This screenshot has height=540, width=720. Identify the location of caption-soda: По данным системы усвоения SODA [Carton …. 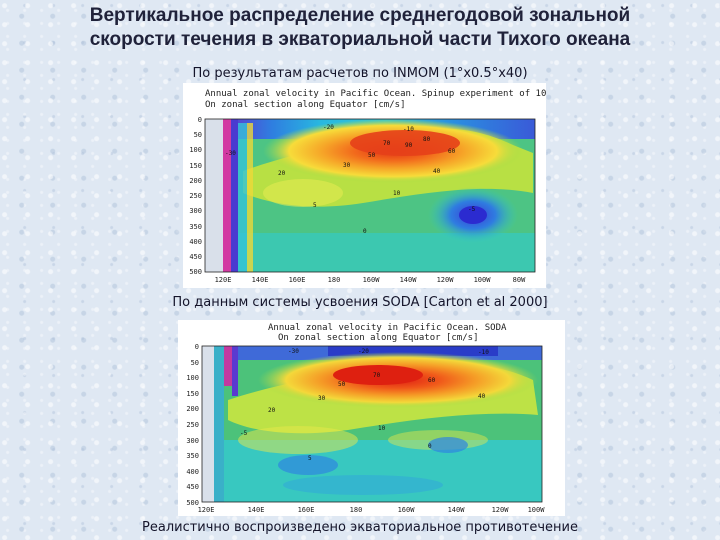
(360, 302).